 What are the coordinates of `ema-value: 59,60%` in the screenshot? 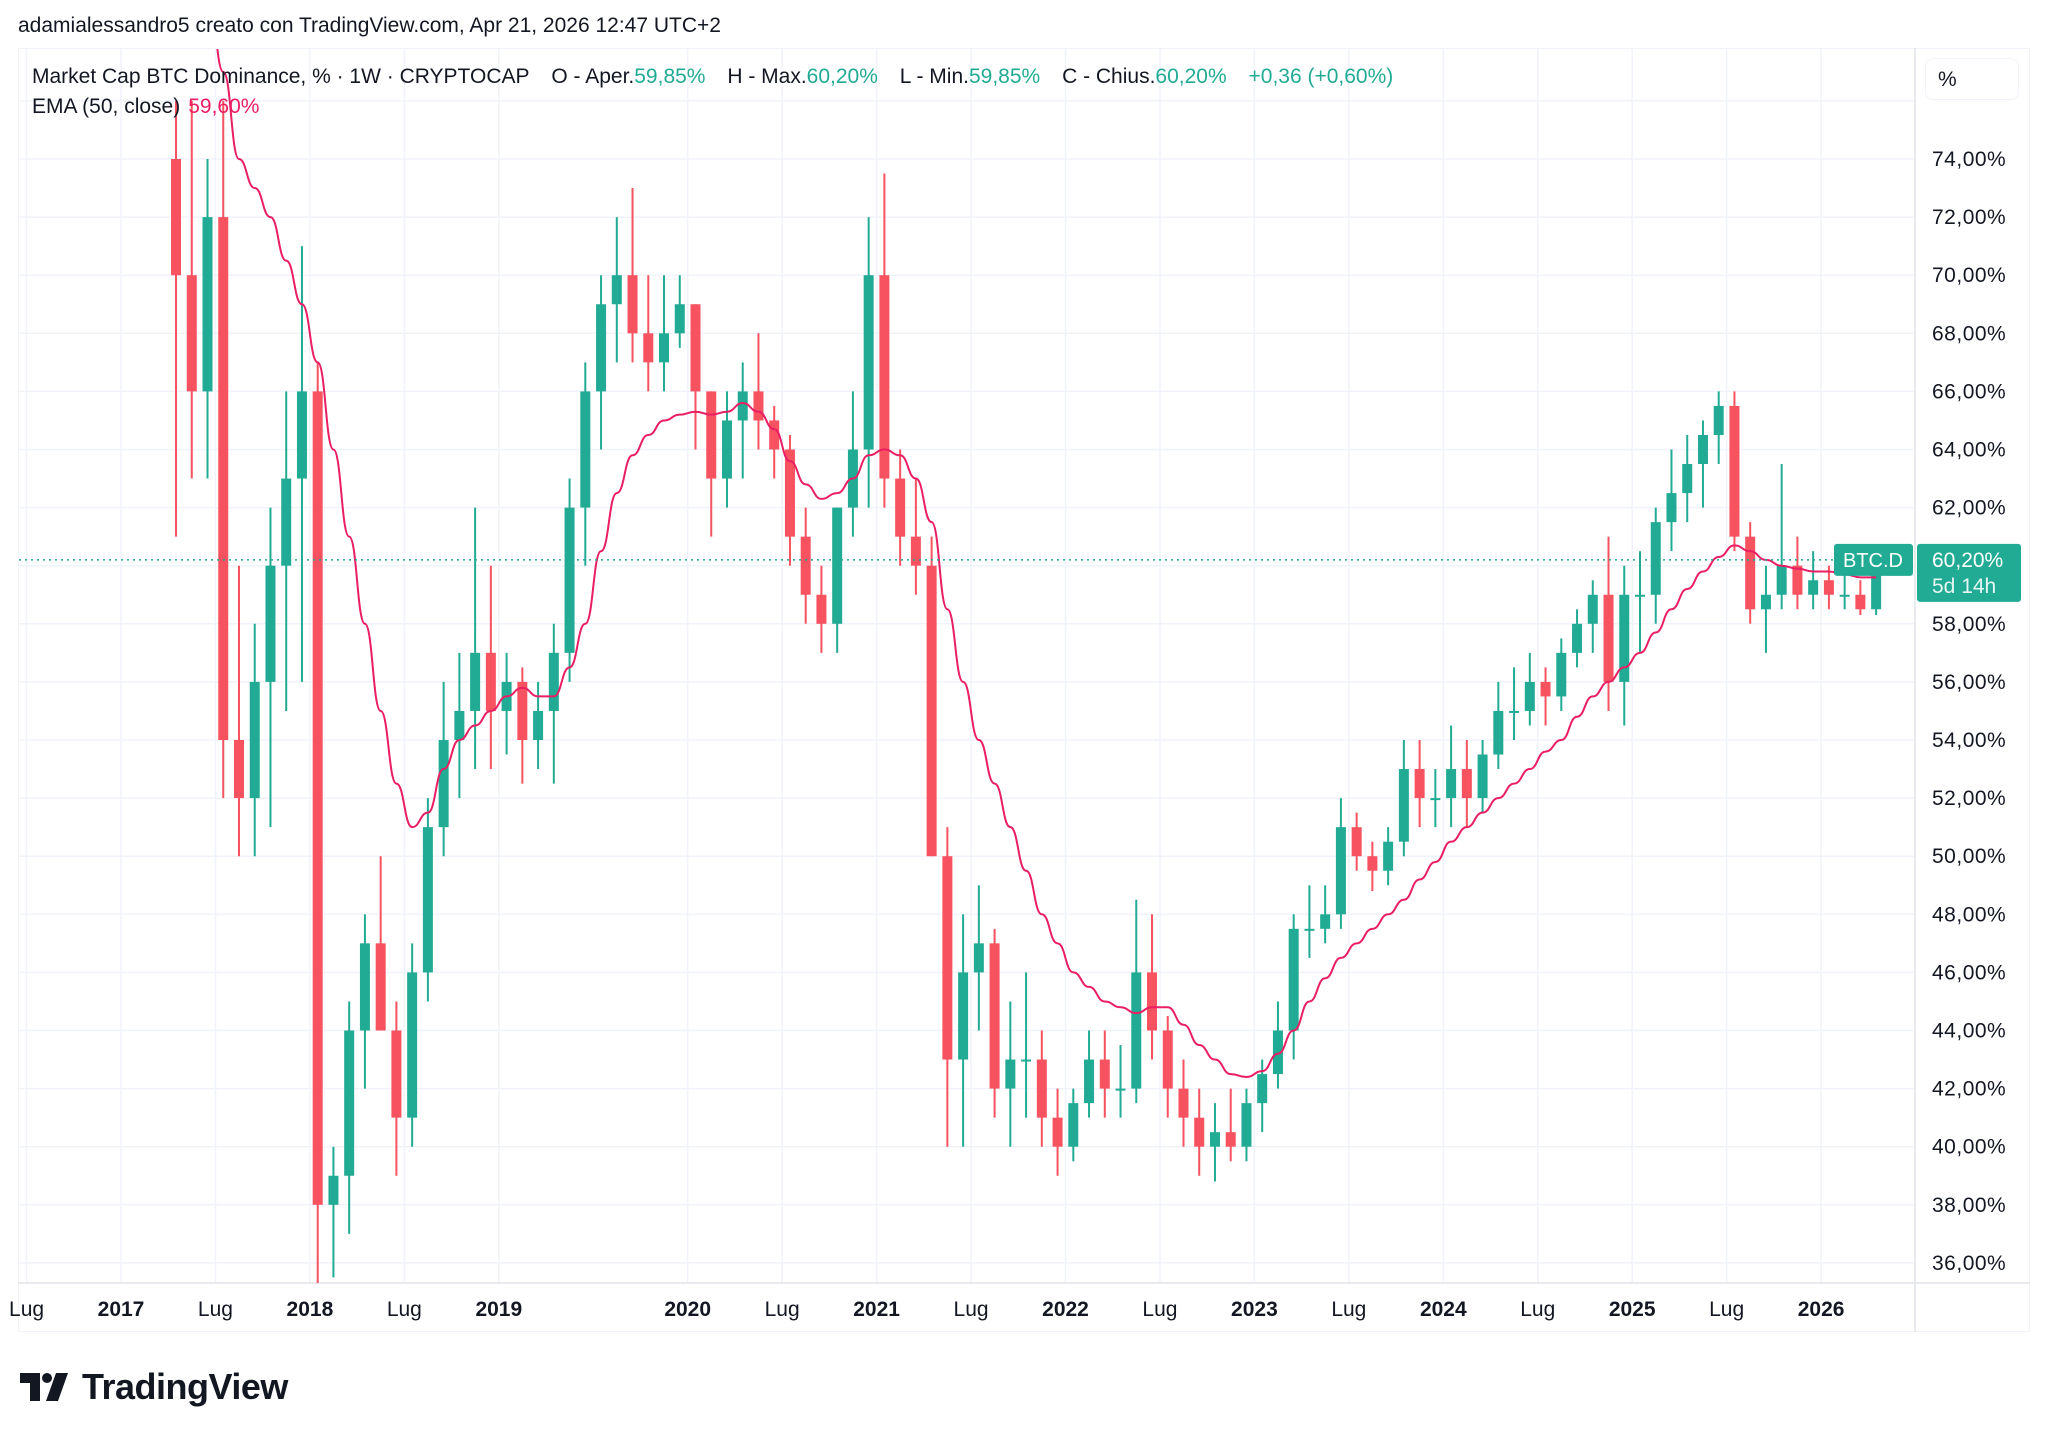 It's located at (224, 106).